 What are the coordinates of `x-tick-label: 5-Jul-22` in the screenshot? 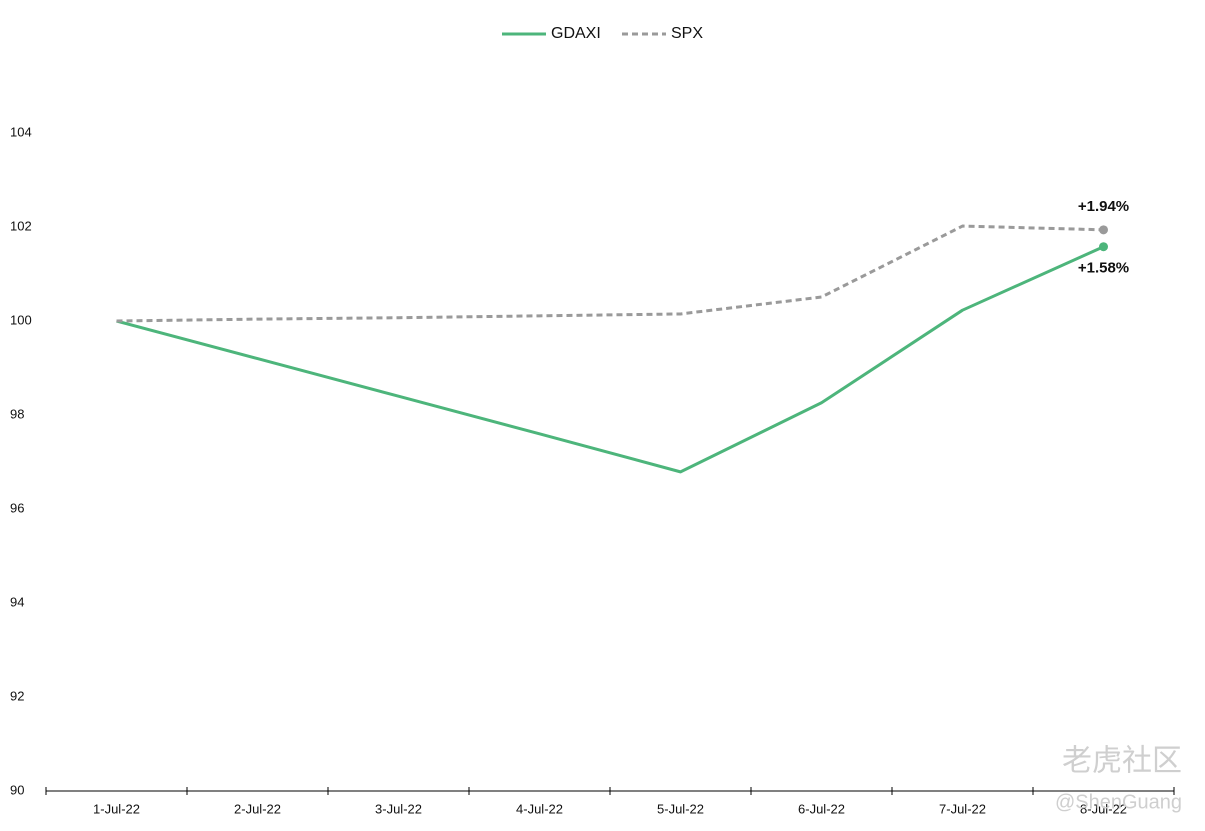 It's located at (680, 808).